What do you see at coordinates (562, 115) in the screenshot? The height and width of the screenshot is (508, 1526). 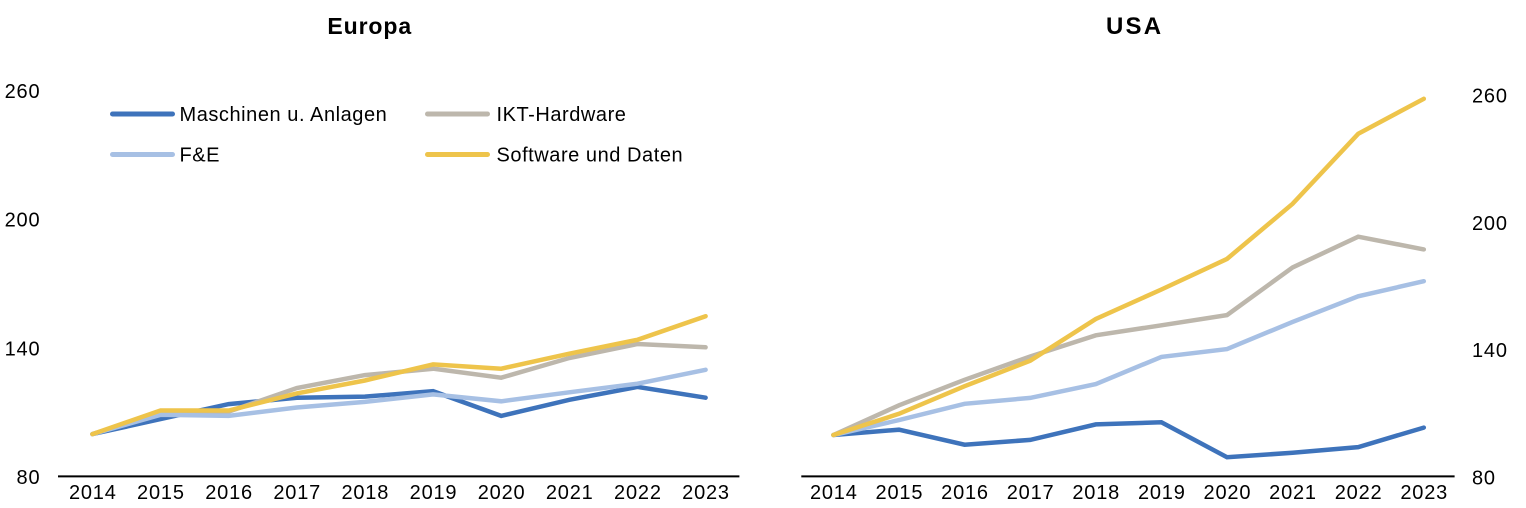 I see `svg-text: IKT-Hardware` at bounding box center [562, 115].